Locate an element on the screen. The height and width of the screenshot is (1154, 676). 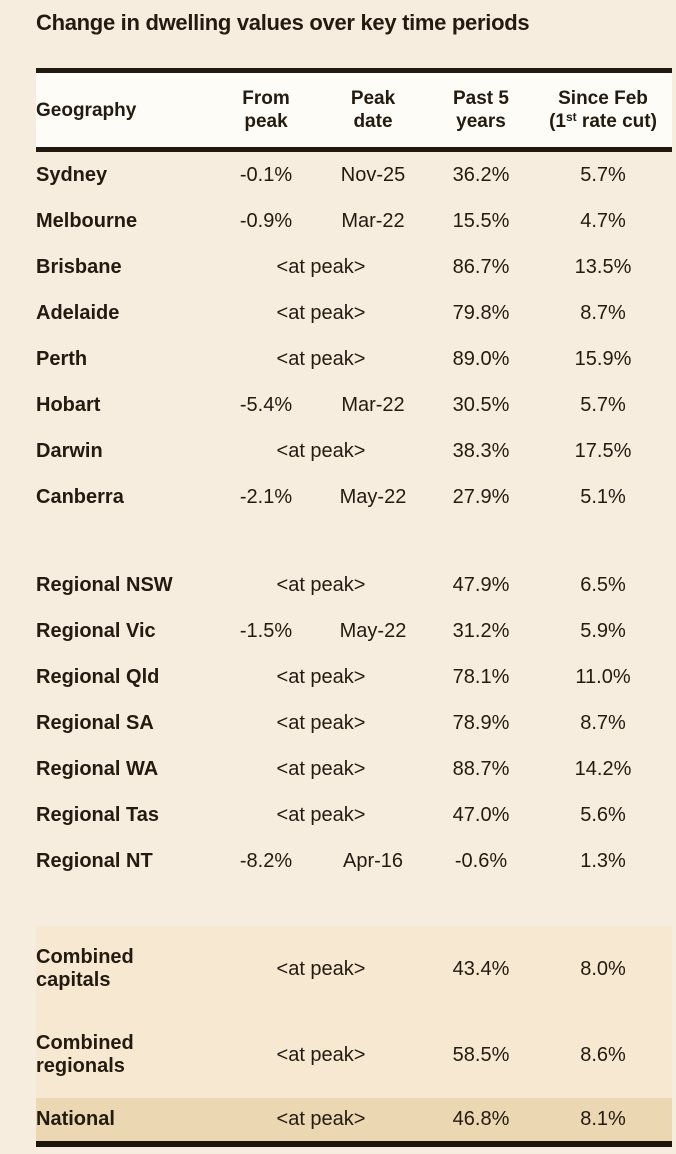
past-5-years-cell: 27.9% is located at coordinates (481, 496).